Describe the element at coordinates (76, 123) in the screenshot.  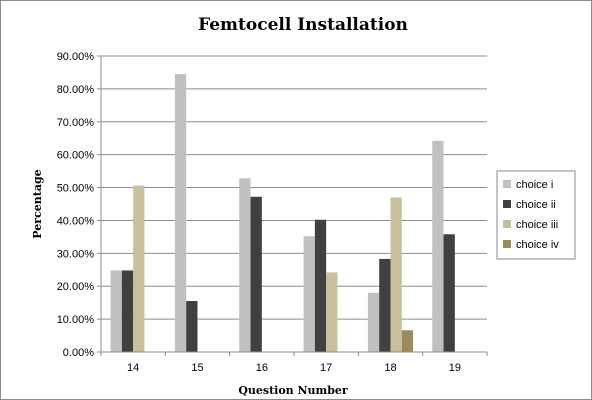
I see `y-tick-label: 70.00%` at that location.